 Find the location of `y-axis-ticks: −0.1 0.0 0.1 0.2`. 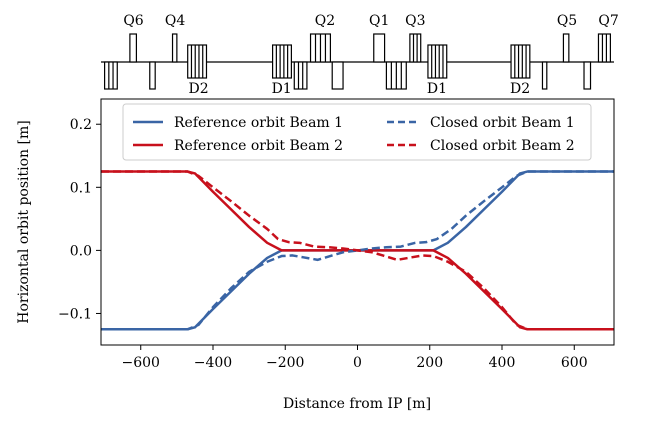

y-axis-ticks: −0.1 0.0 0.1 0.2 is located at coordinates (79, 219).